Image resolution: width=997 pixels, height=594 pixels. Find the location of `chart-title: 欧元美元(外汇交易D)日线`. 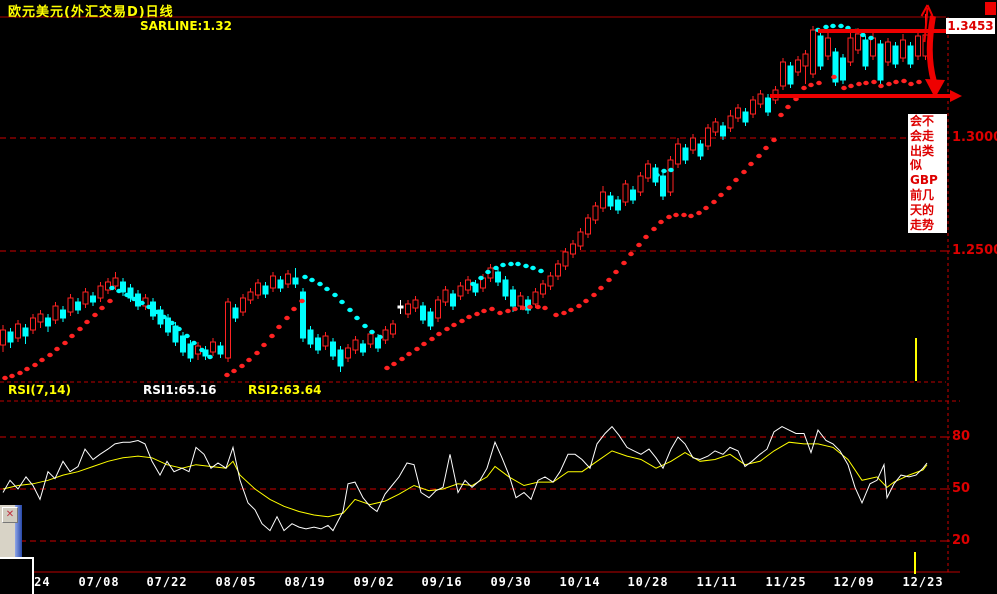

chart-title: 欧元美元(外汇交易D)日线 is located at coordinates (91, 12).